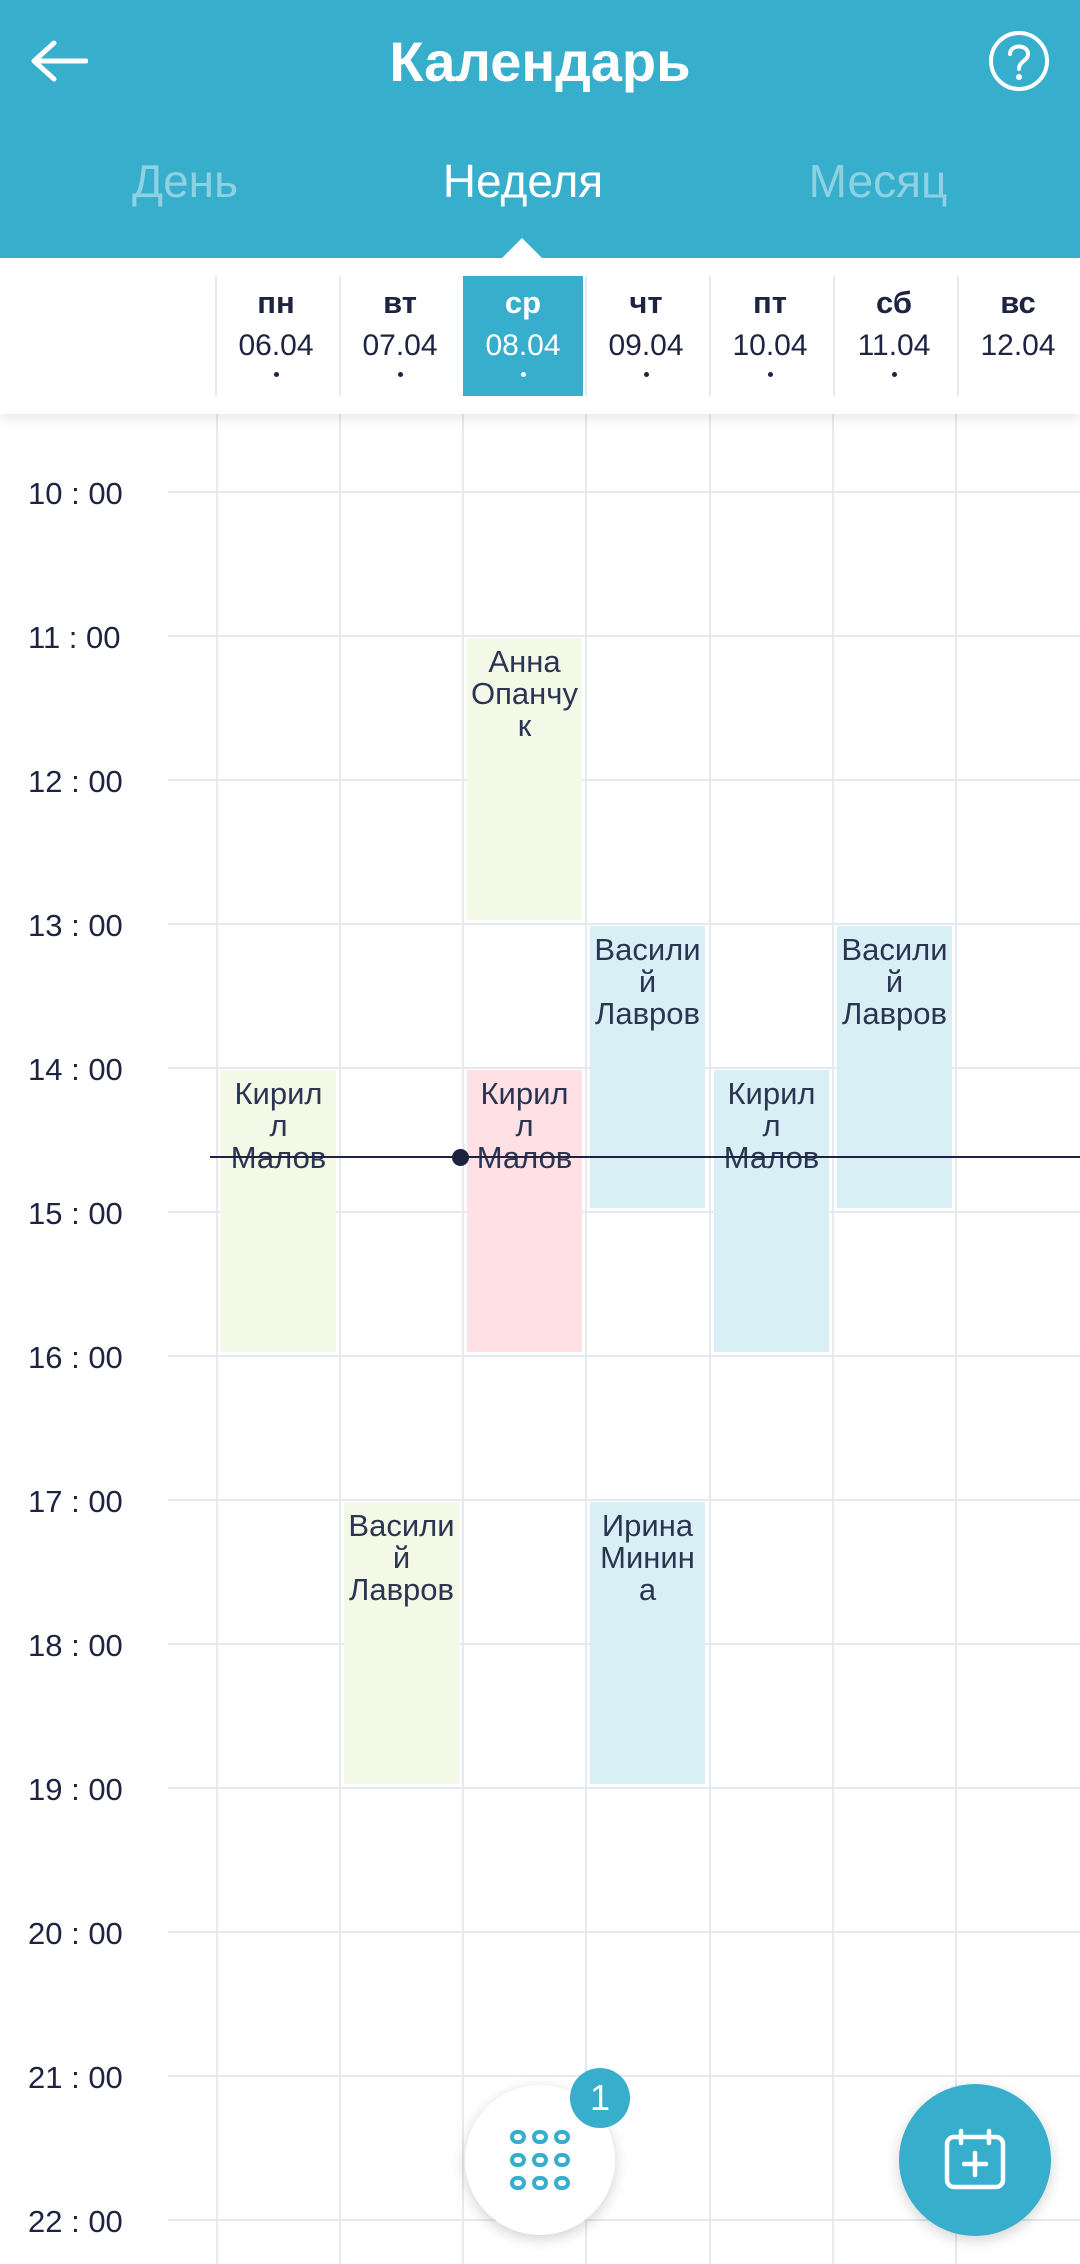 The image size is (1080, 2264). What do you see at coordinates (878, 181) in the screenshot?
I see `tab-month: Месяц` at bounding box center [878, 181].